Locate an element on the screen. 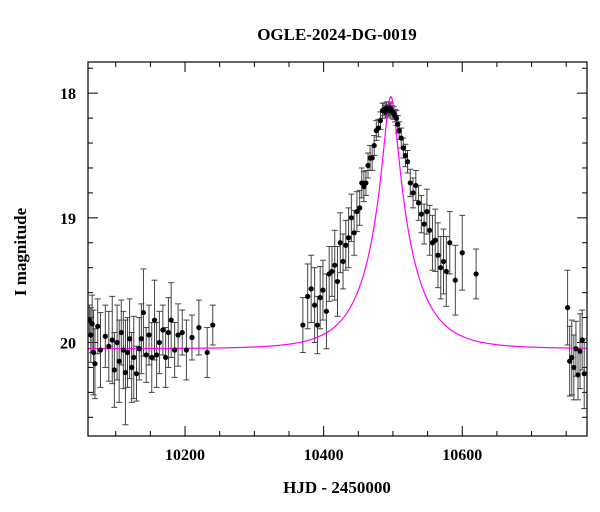  y-tick-label: 18 is located at coordinates (68, 94).